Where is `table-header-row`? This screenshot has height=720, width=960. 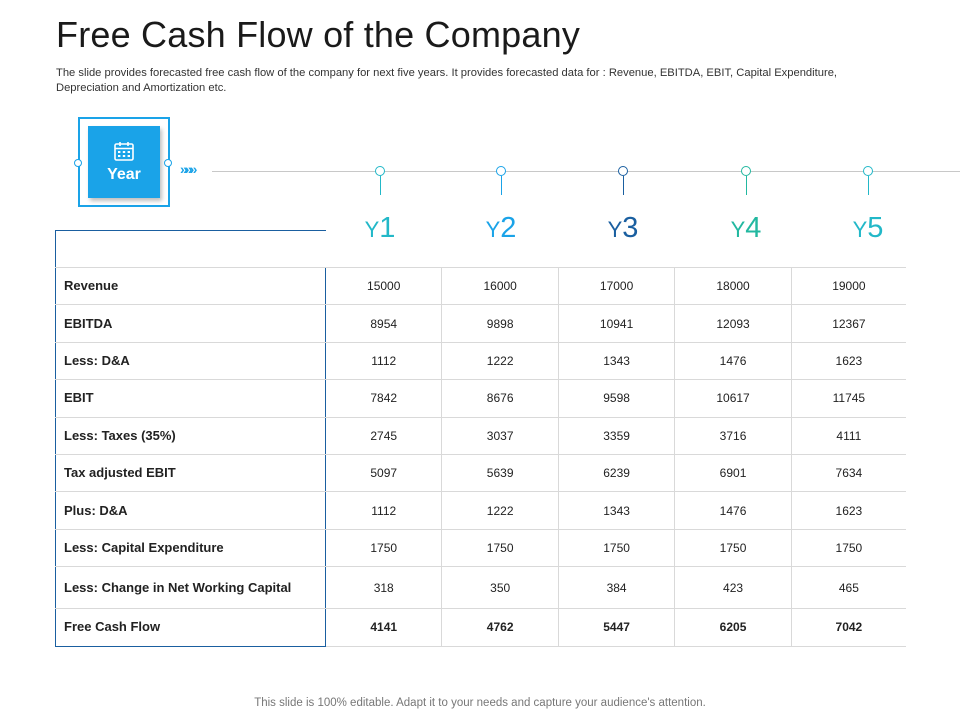
table-header-row is located at coordinates (480, 249).